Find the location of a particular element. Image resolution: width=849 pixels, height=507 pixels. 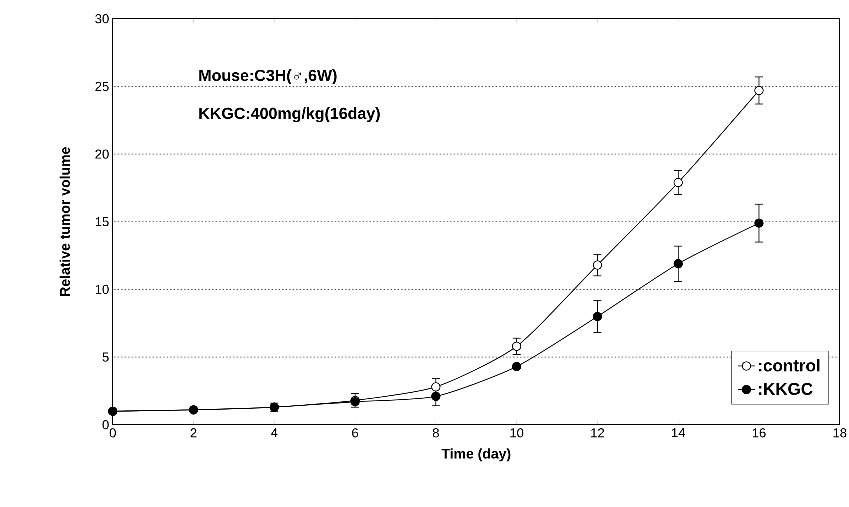

y-tick-label: 5 is located at coordinates (105, 357).